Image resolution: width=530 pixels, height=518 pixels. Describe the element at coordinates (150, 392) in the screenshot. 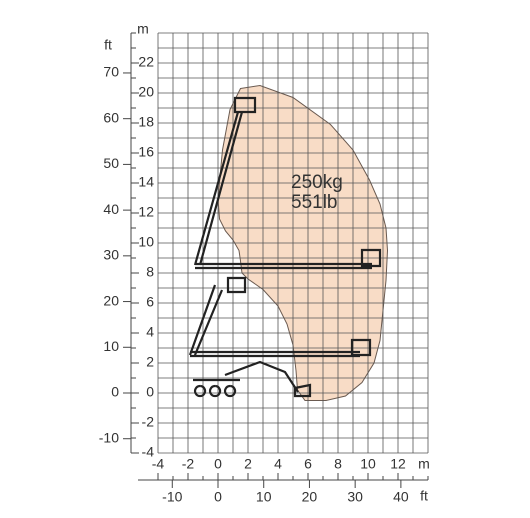

I see `y-tick-label: 0` at that location.